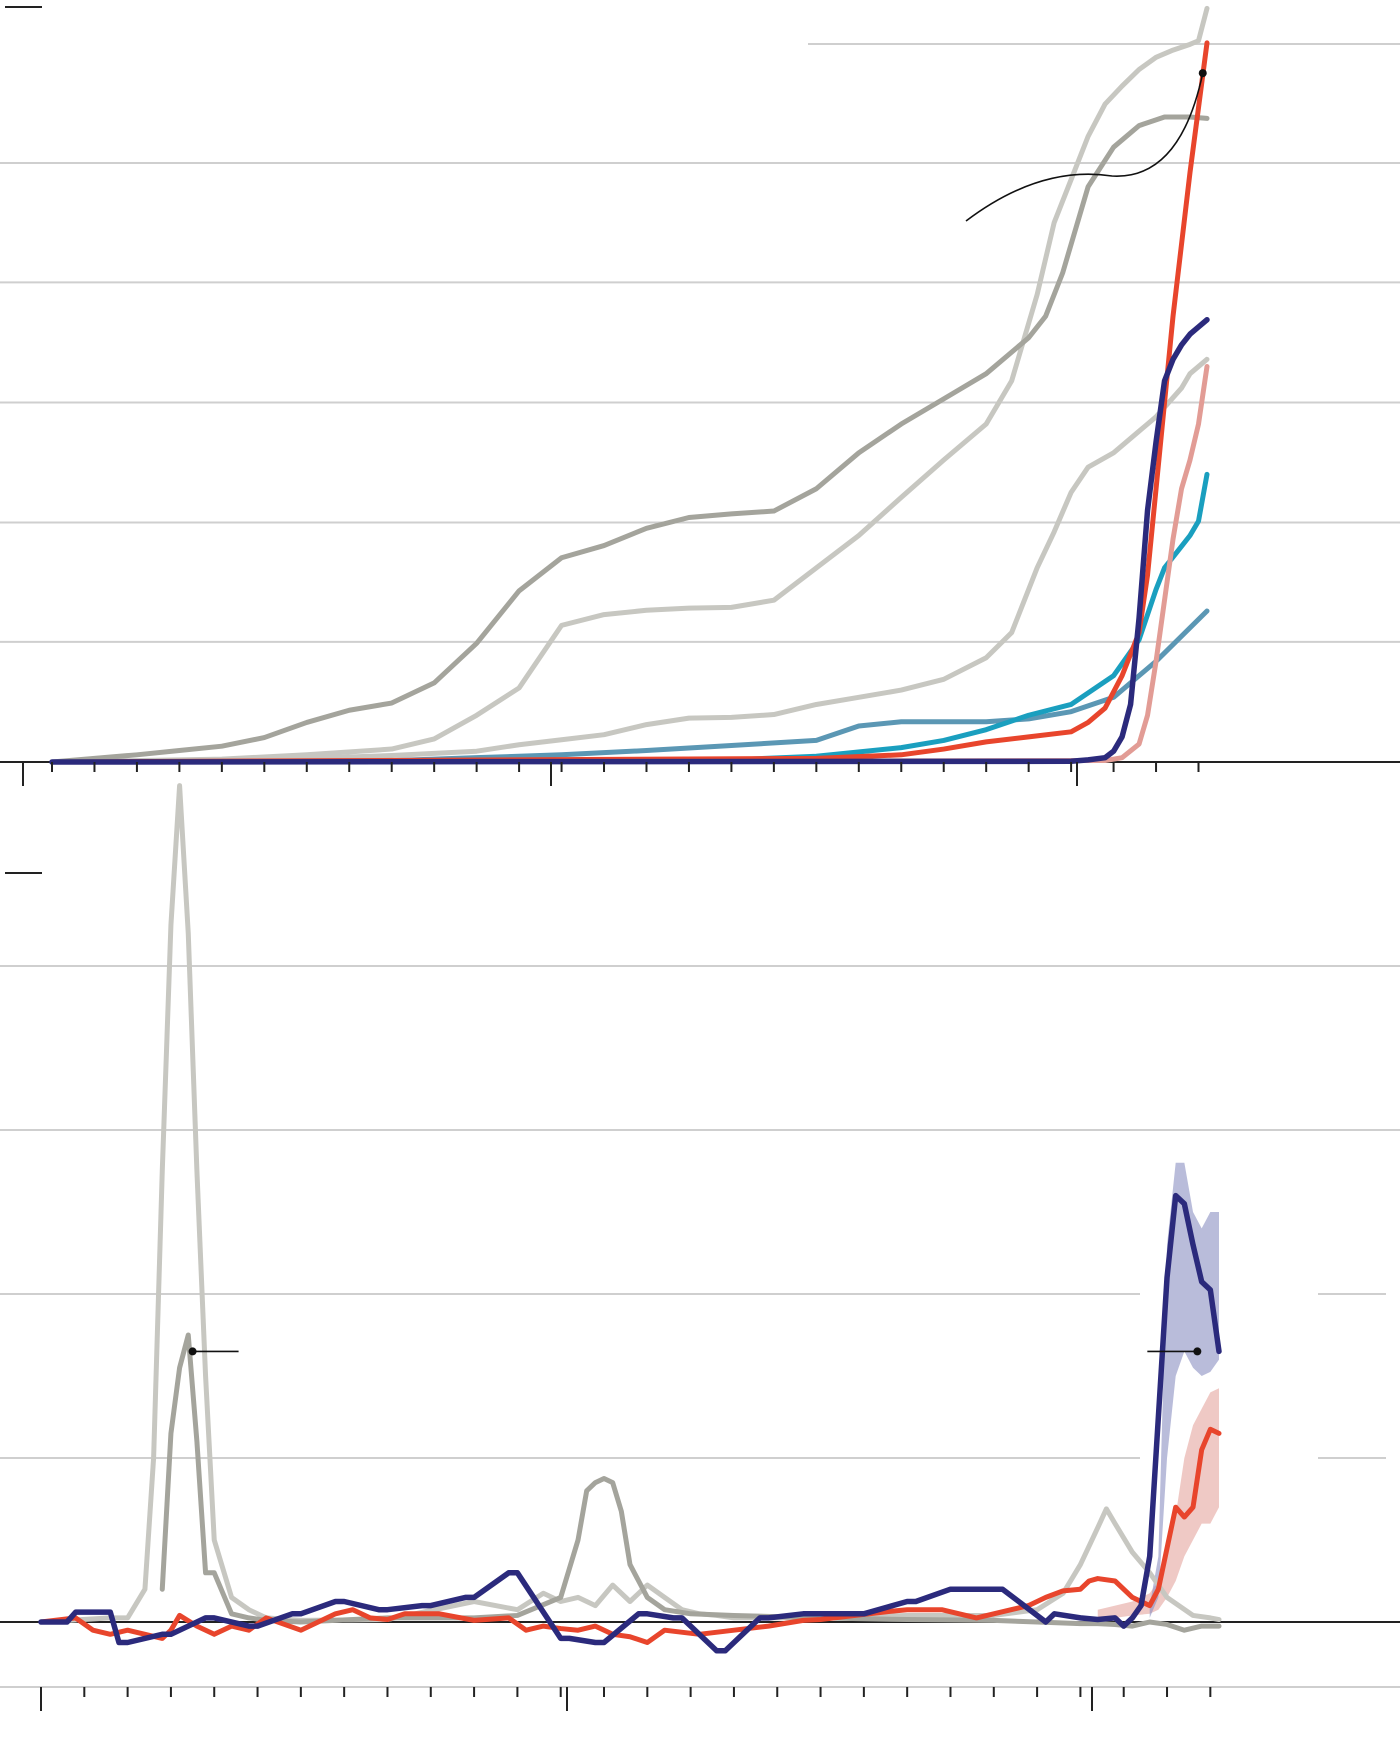 The height and width of the screenshot is (1752, 1400). What do you see at coordinates (1084, 147) in the screenshot?
I see `annotation-leader-line` at bounding box center [1084, 147].